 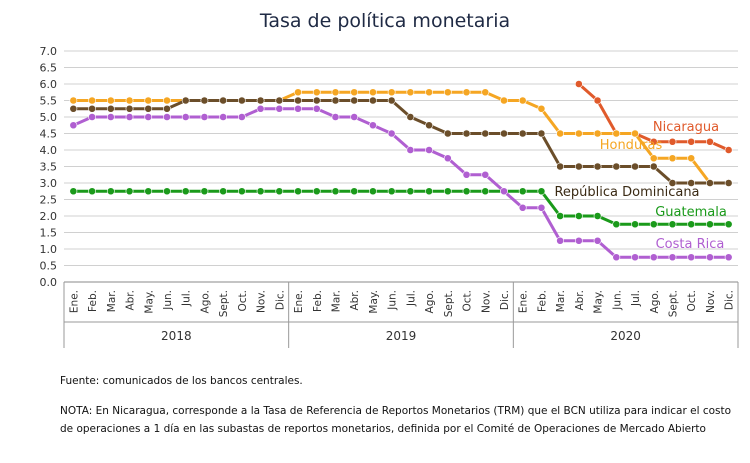 I want to click on x-tick-label: Ene., so click(x=74, y=301).